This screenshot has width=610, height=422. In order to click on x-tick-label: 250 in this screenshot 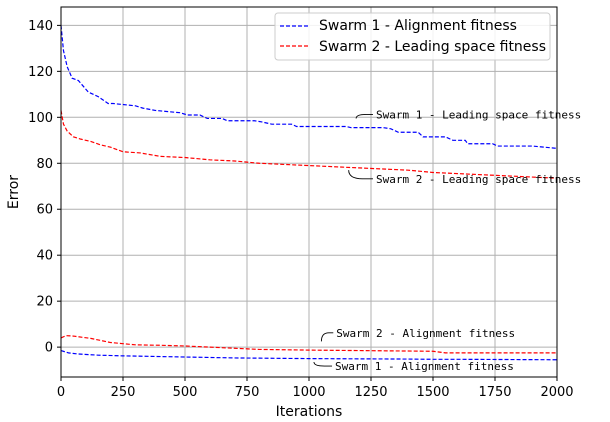, I will do `click(123, 392)`.